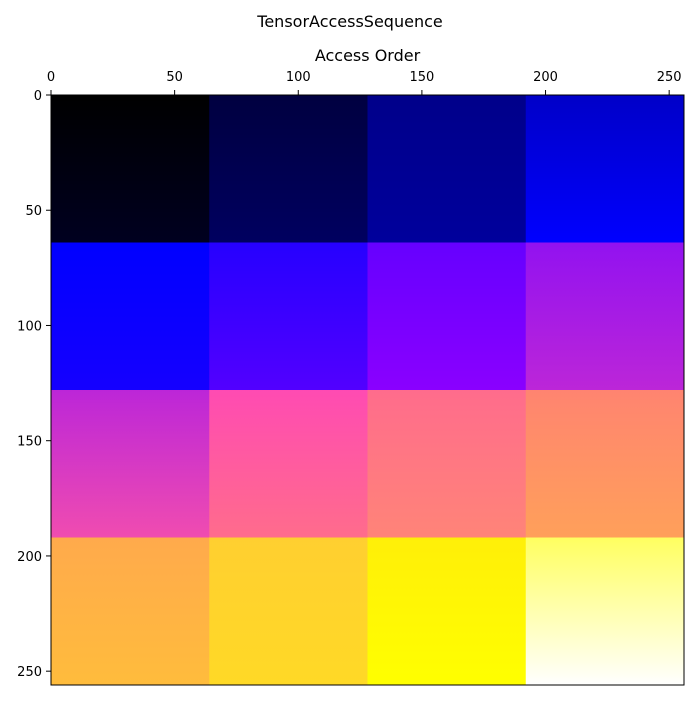 The image size is (700, 704). Describe the element at coordinates (288, 611) in the screenshot. I see `heatmap-cell-r3-c1` at that location.